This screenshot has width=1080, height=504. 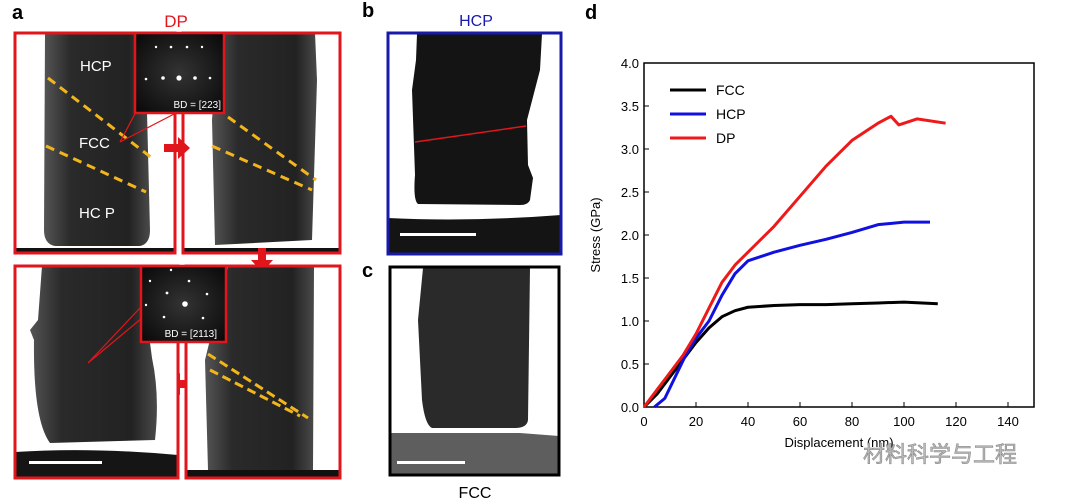 I want to click on y-tick-label: 1.0, so click(x=630, y=321).